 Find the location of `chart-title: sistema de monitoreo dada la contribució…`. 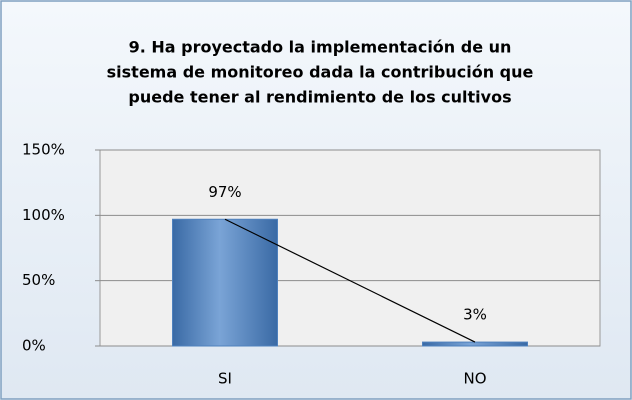

chart-title: sistema de monitoreo dada la contribució… is located at coordinates (320, 72).